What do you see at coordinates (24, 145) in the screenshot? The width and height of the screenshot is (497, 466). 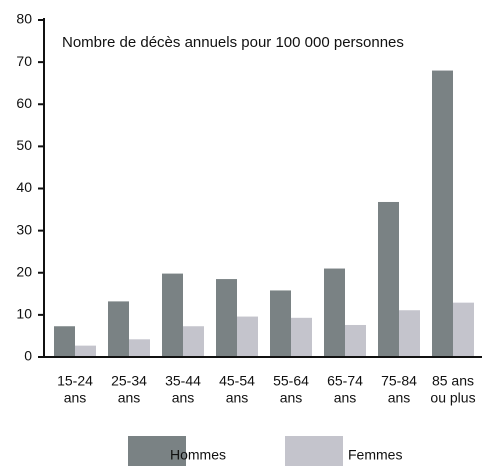 I see `y-tick-label: 50` at bounding box center [24, 145].